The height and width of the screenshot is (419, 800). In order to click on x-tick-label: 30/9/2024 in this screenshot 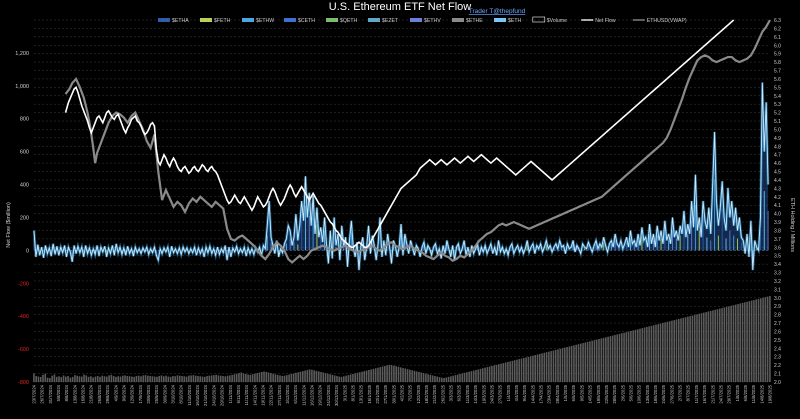, I will do `click(164, 393)`.